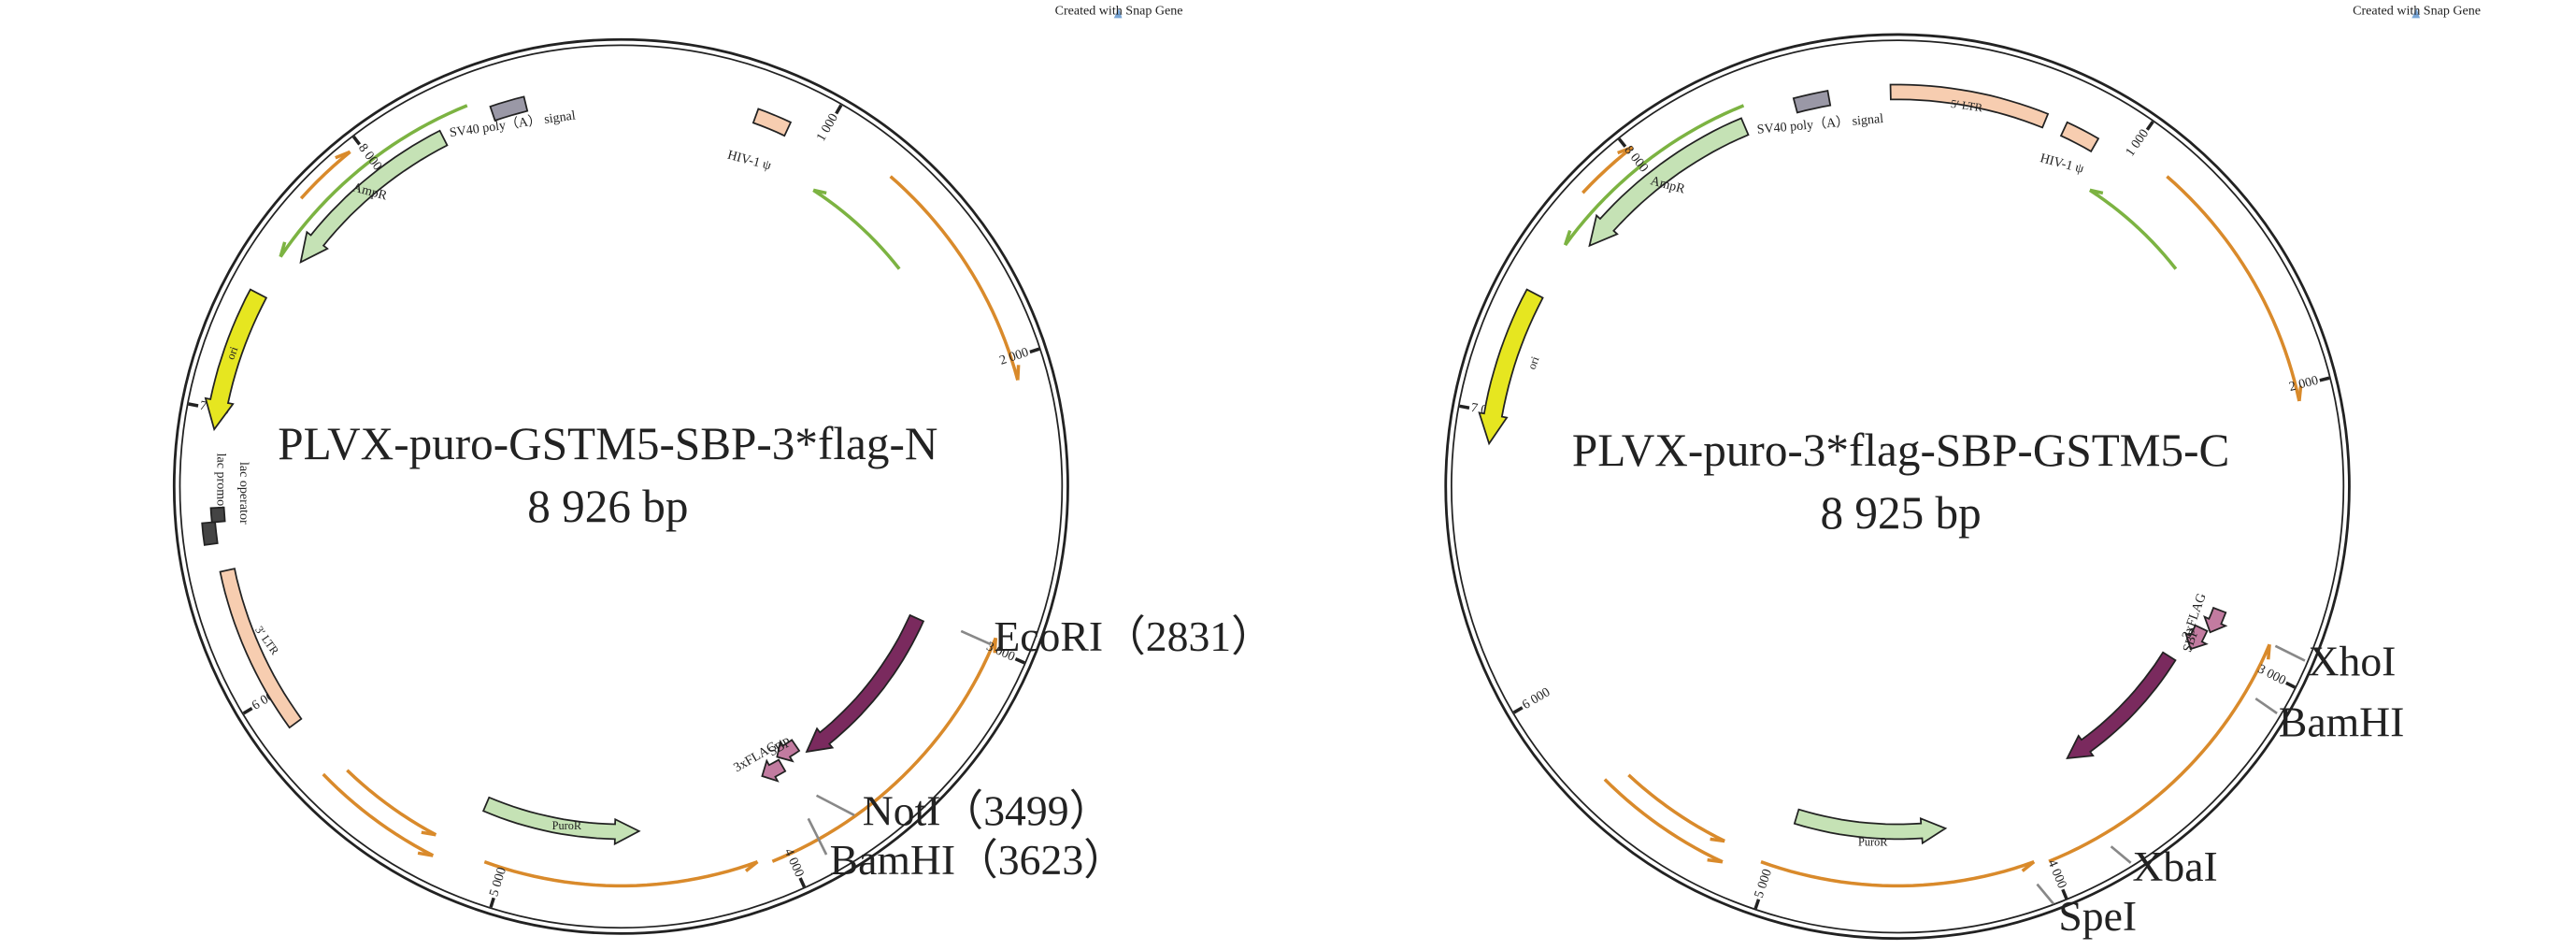 This screenshot has height=950, width=2576. Describe the element at coordinates (1900, 513) in the screenshot. I see `map-length: 8 925 bp` at that location.